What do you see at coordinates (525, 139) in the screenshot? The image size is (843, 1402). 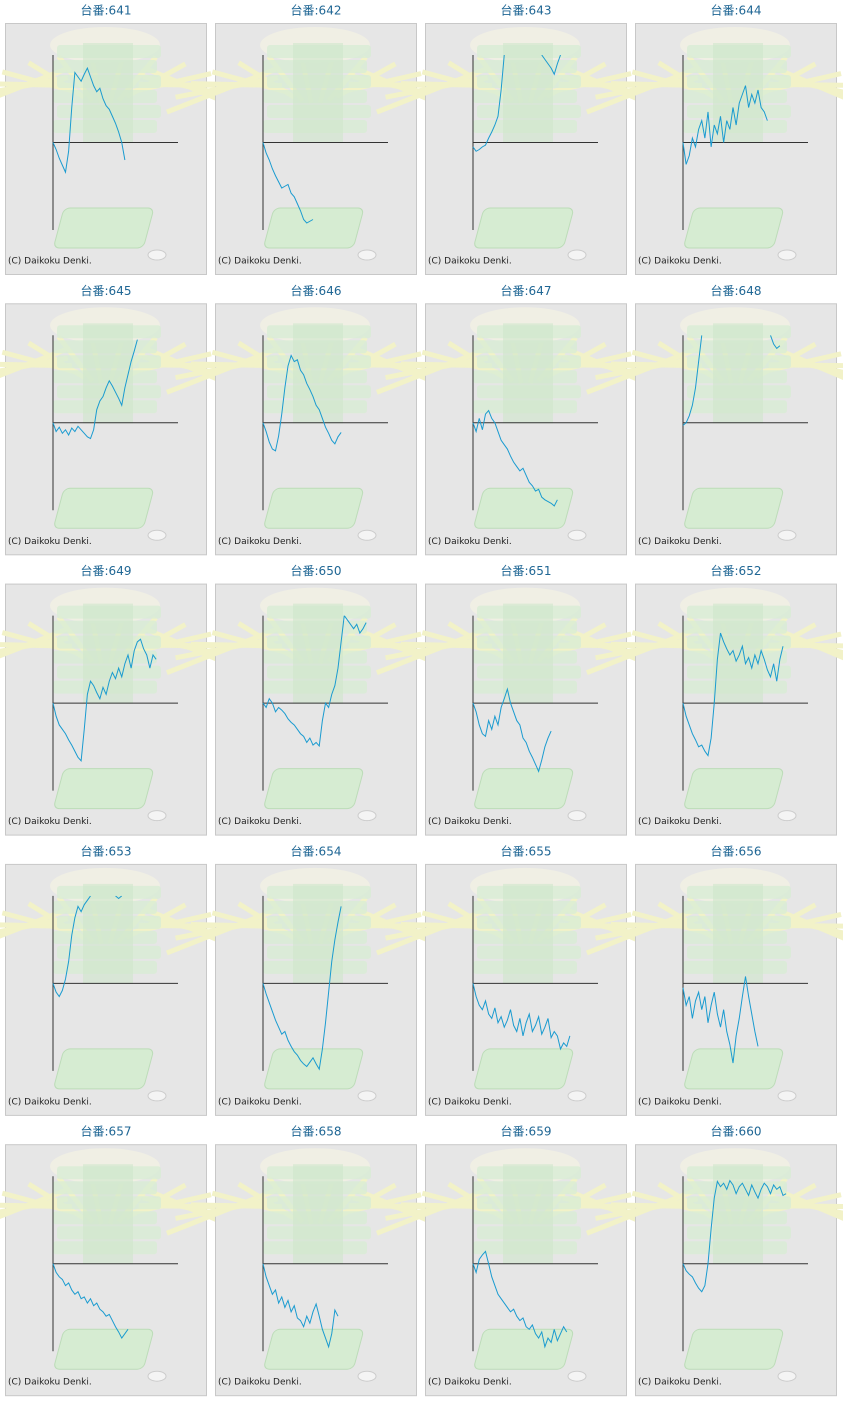 I see `chart-panel: 台番:643 (C) Daikoku Denki.` at bounding box center [525, 139].